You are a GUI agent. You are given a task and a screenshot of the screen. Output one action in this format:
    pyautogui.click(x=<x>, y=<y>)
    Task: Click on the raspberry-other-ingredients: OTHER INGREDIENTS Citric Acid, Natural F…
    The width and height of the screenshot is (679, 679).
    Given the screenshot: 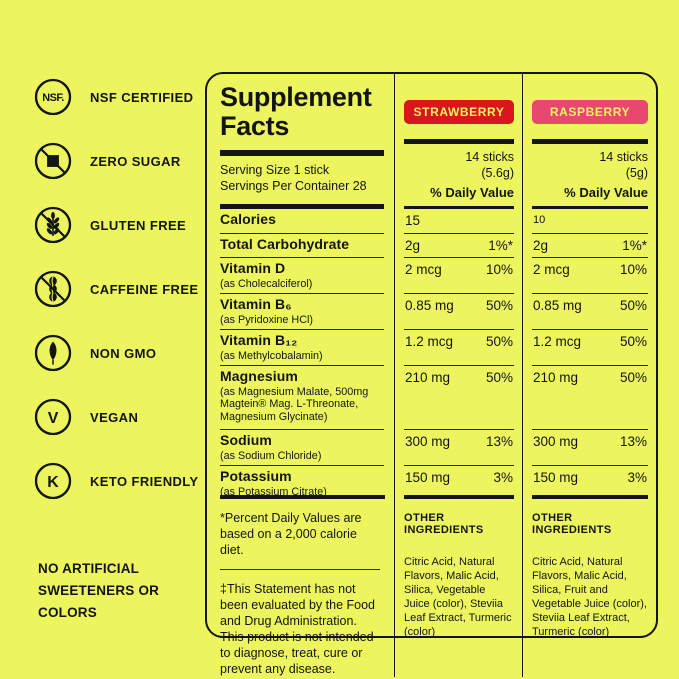 What is the action you would take?
    pyautogui.click(x=589, y=588)
    